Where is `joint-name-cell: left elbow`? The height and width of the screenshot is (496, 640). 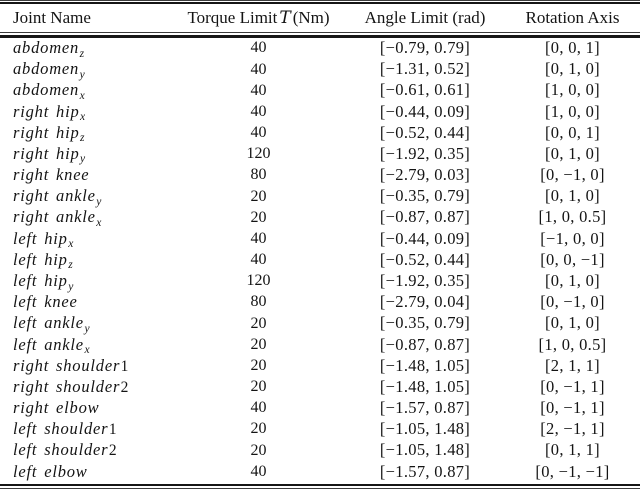
joint-name-cell: left elbow is located at coordinates (86, 471).